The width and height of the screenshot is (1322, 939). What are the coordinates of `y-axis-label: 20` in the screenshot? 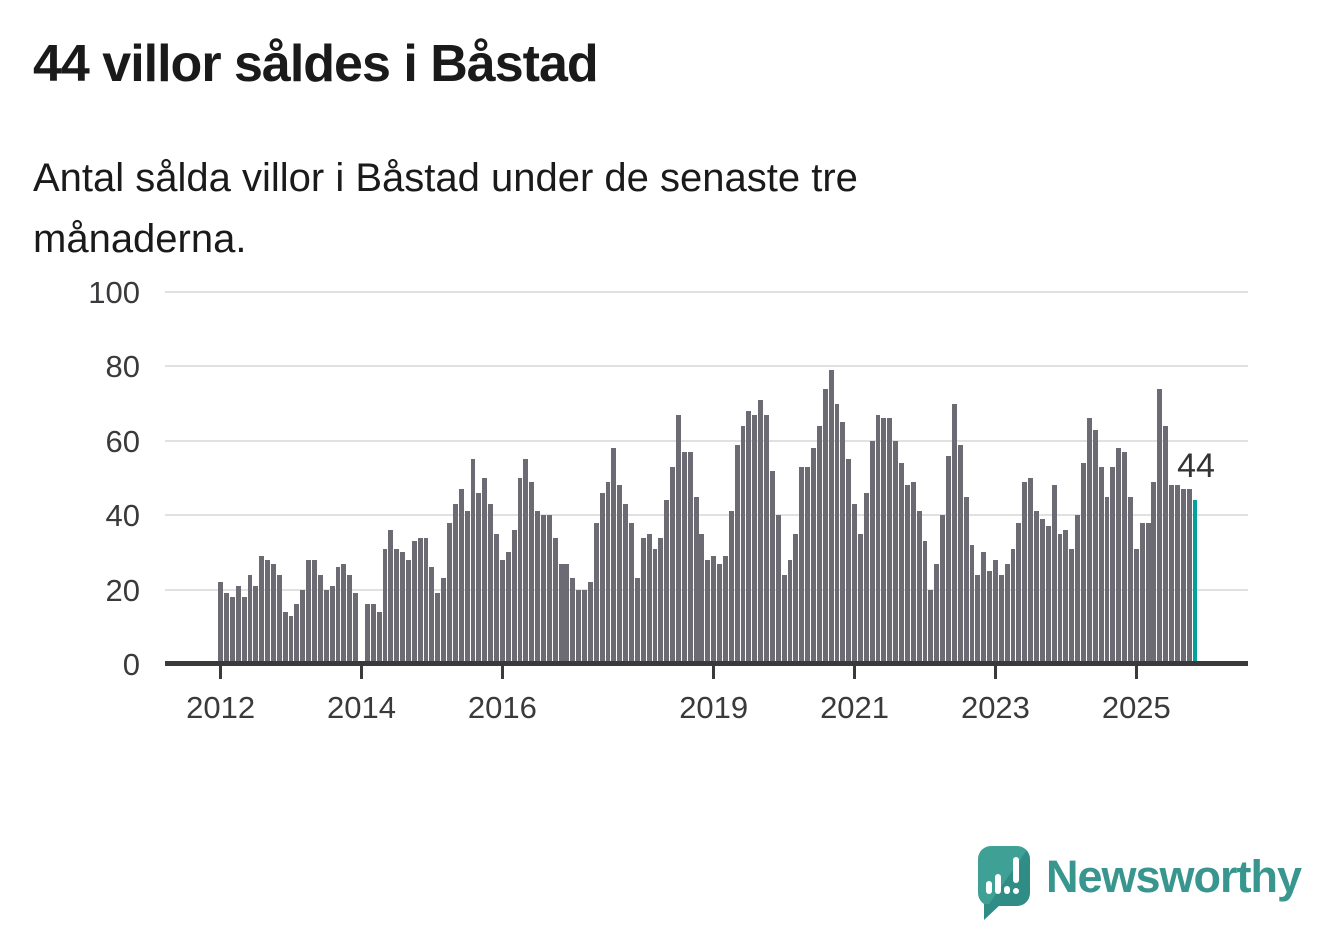 It's located at (122, 590).